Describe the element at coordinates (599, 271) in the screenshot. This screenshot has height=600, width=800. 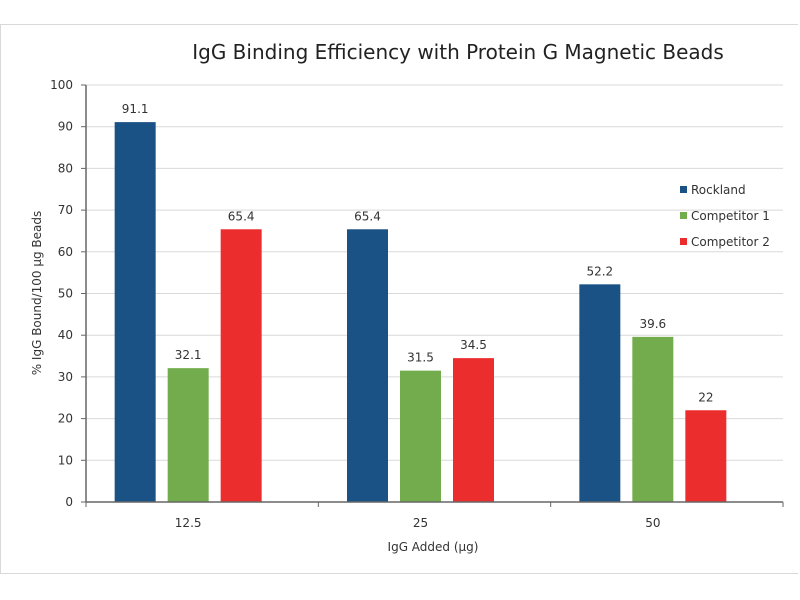
I see `data-label: 52.2` at that location.